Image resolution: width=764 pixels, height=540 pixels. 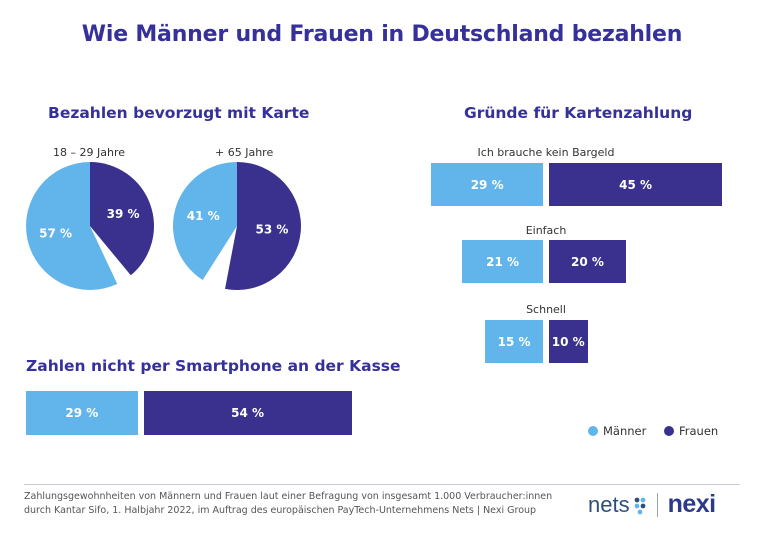 I want to click on pie-1-slice-maenner, so click(x=72, y=226).